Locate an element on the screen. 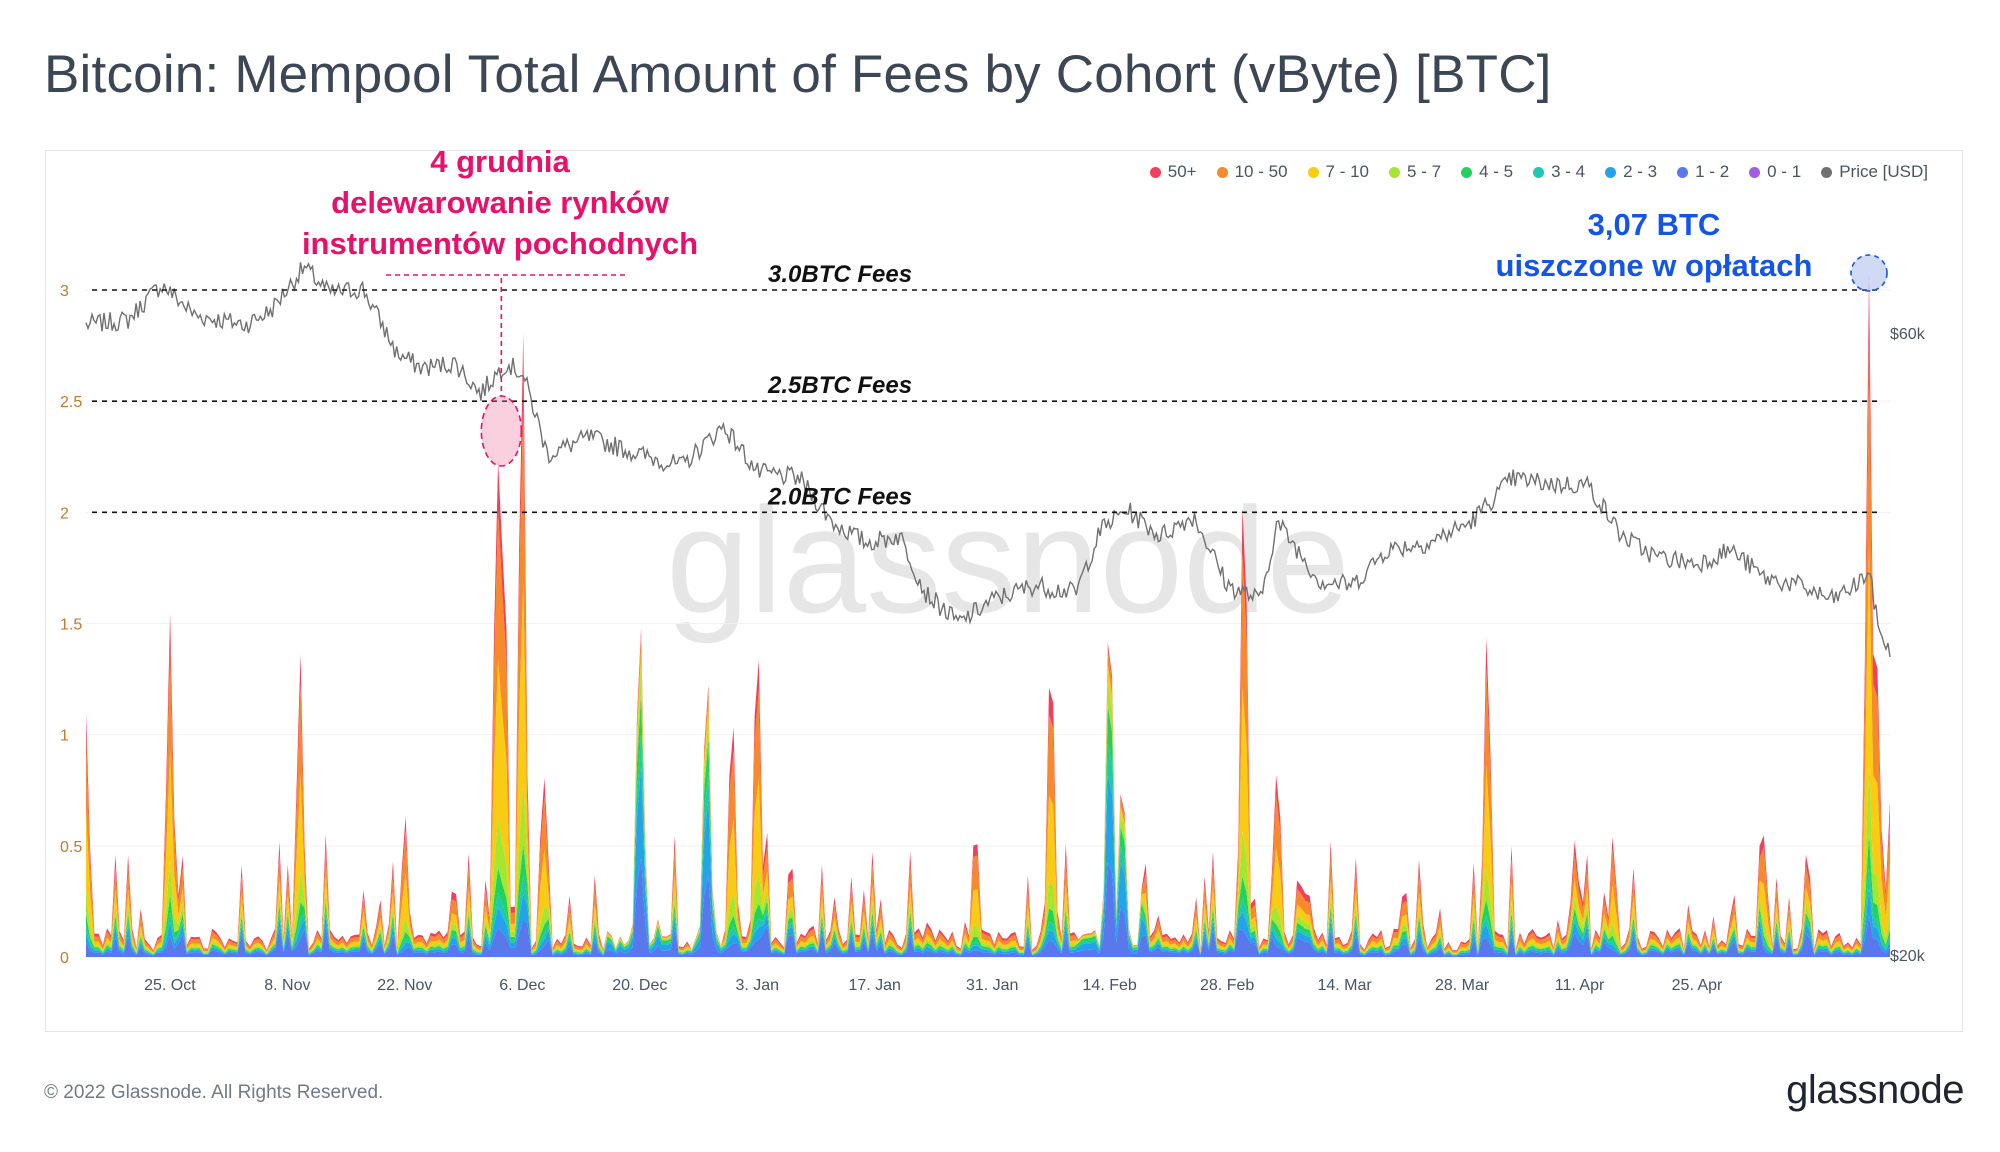 The height and width of the screenshot is (1152, 2000). y-tick-label: 0.5 is located at coordinates (71, 847).